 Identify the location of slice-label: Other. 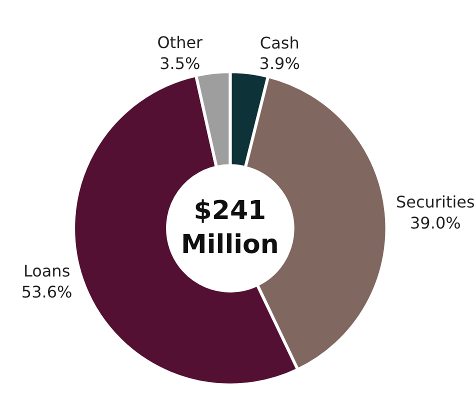
(180, 42).